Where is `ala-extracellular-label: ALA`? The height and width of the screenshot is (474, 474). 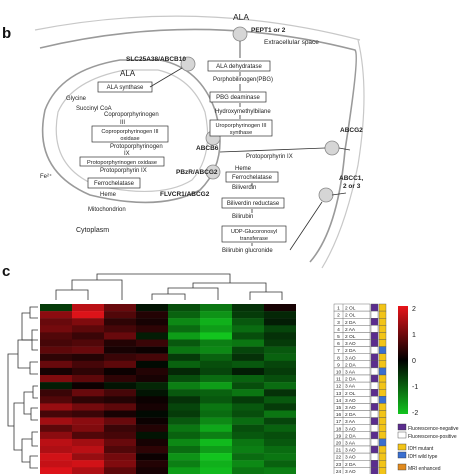 ala-extracellular-label: ALA is located at coordinates (241, 17).